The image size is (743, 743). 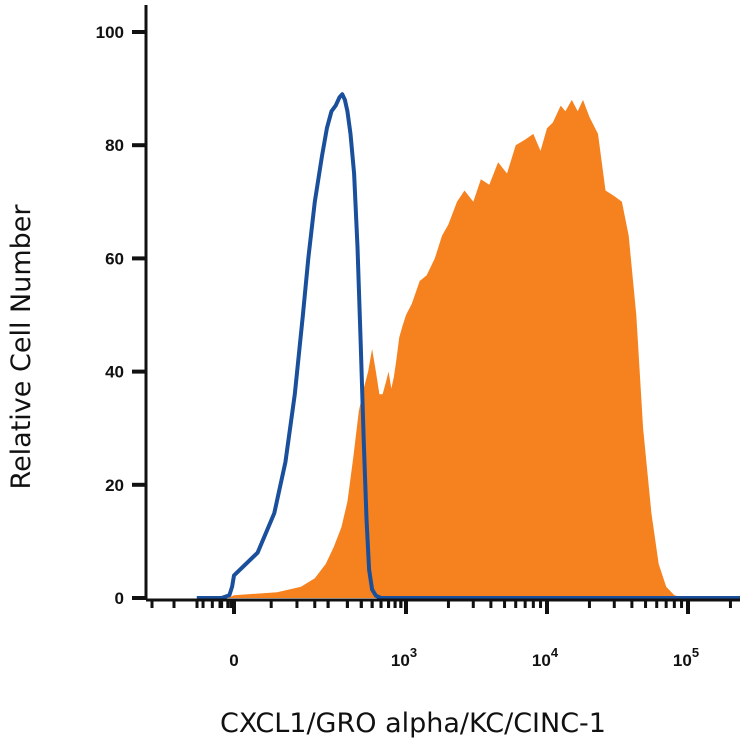 What do you see at coordinates (233, 660) in the screenshot?
I see `x-tick-label: 0` at bounding box center [233, 660].